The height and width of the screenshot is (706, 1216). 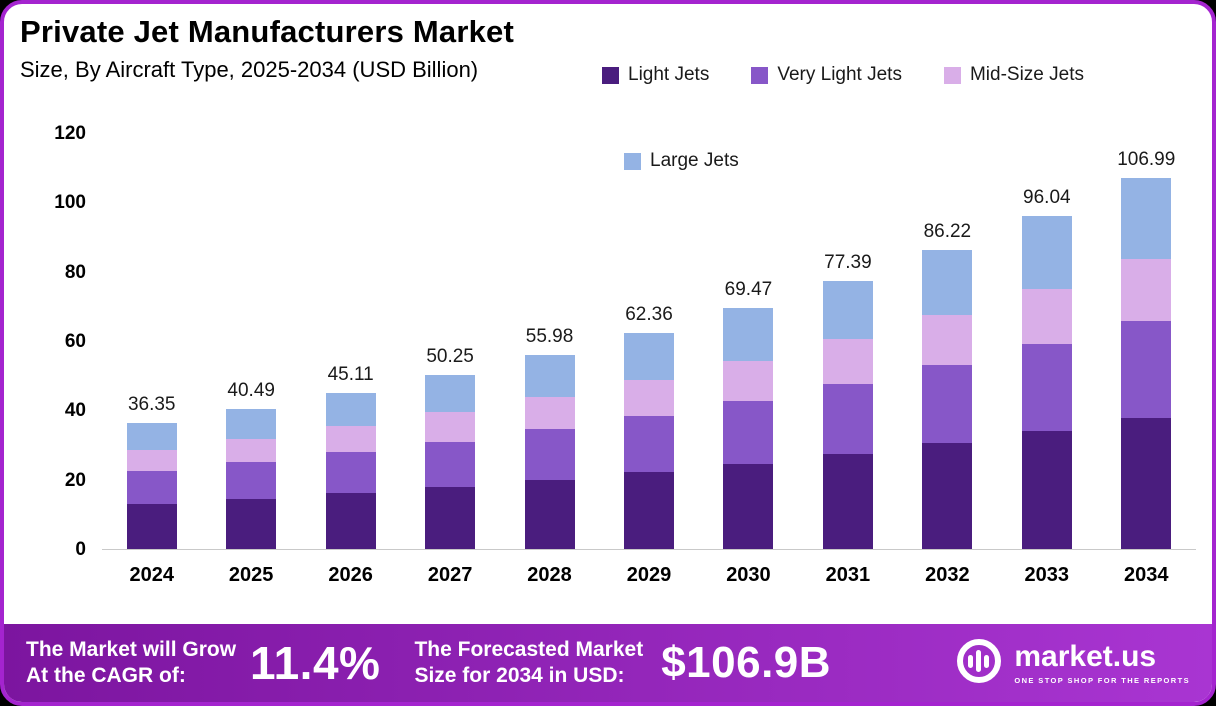 What do you see at coordinates (669, 74) in the screenshot?
I see `legend-label: Light Jets` at bounding box center [669, 74].